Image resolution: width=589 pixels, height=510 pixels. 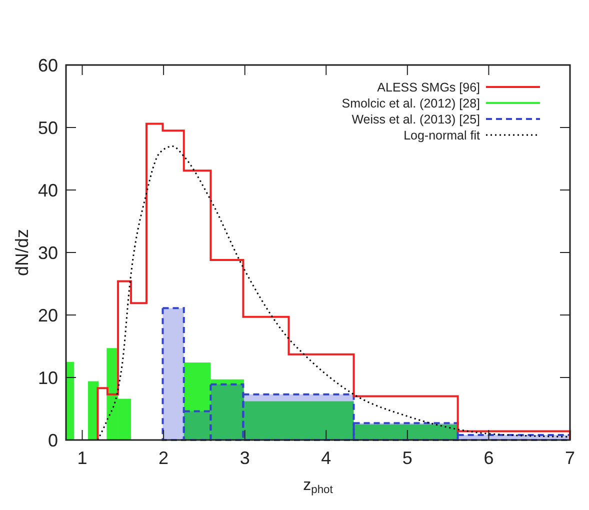 What do you see at coordinates (82, 458) in the screenshot?
I see `x-tick-label: 1` at bounding box center [82, 458].